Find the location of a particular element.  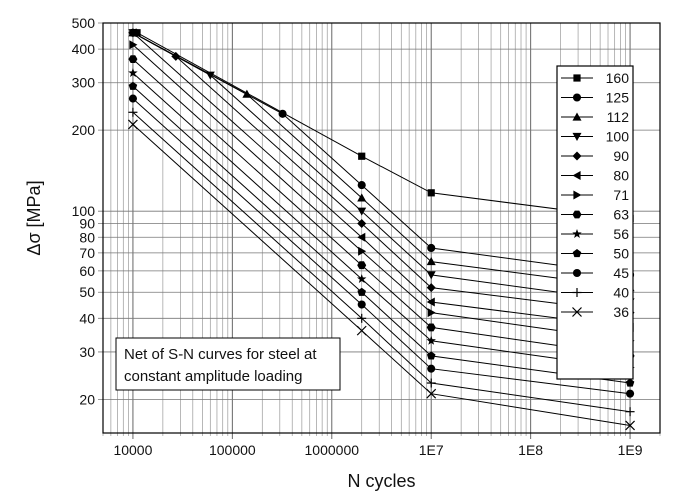

legend-item: 63 is located at coordinates (595, 215).